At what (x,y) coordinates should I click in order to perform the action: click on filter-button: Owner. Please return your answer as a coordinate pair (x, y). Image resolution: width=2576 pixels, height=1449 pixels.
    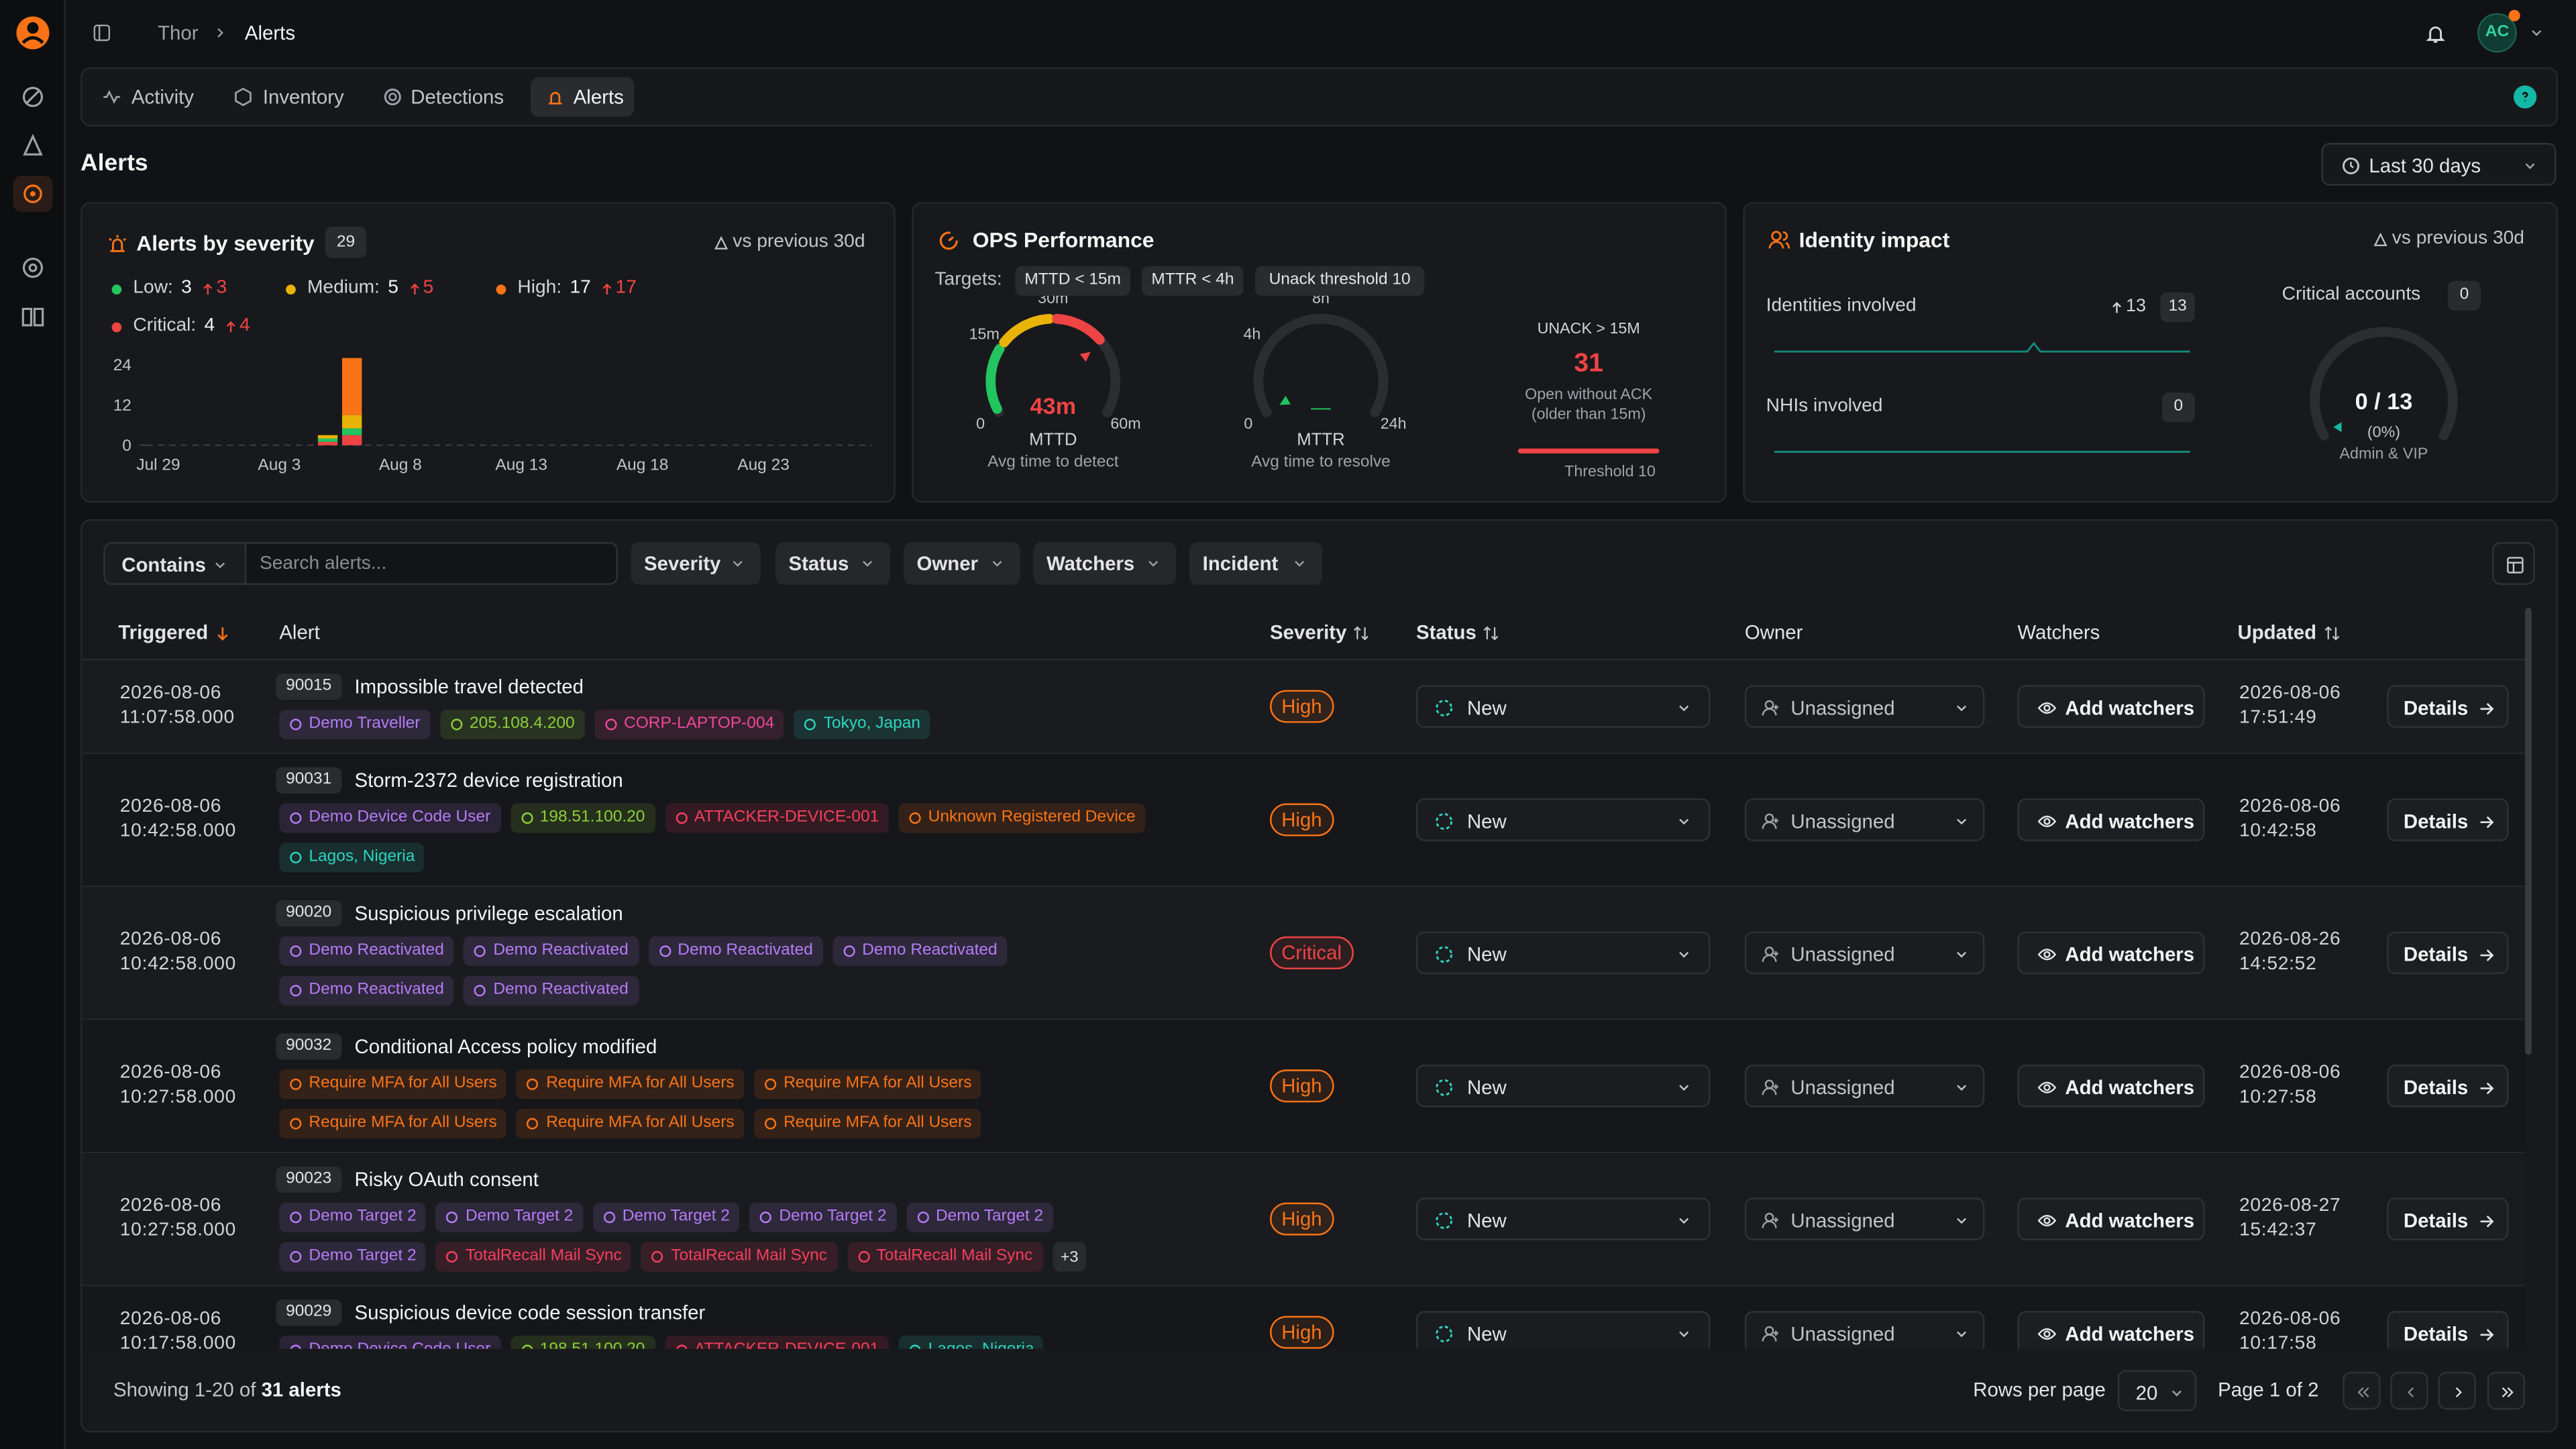
    Looking at the image, I should click on (961, 563).